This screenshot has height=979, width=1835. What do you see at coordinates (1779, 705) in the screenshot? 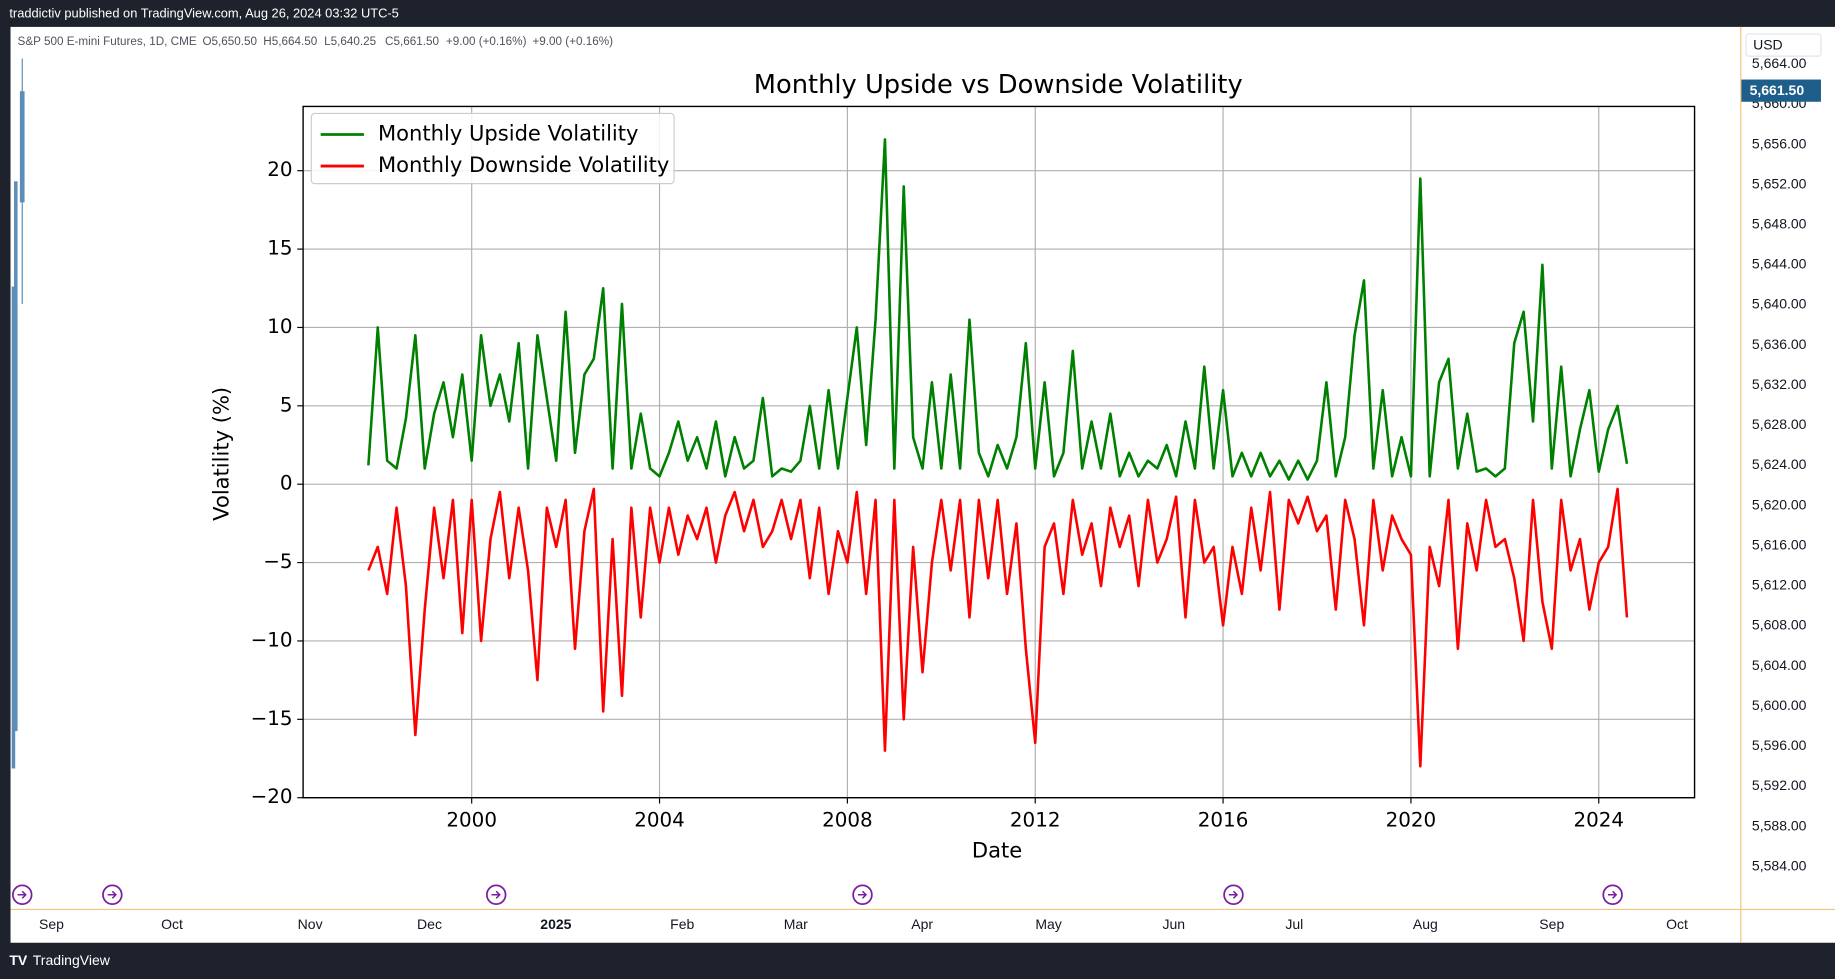
I see `price-label: 5,600.00` at bounding box center [1779, 705].